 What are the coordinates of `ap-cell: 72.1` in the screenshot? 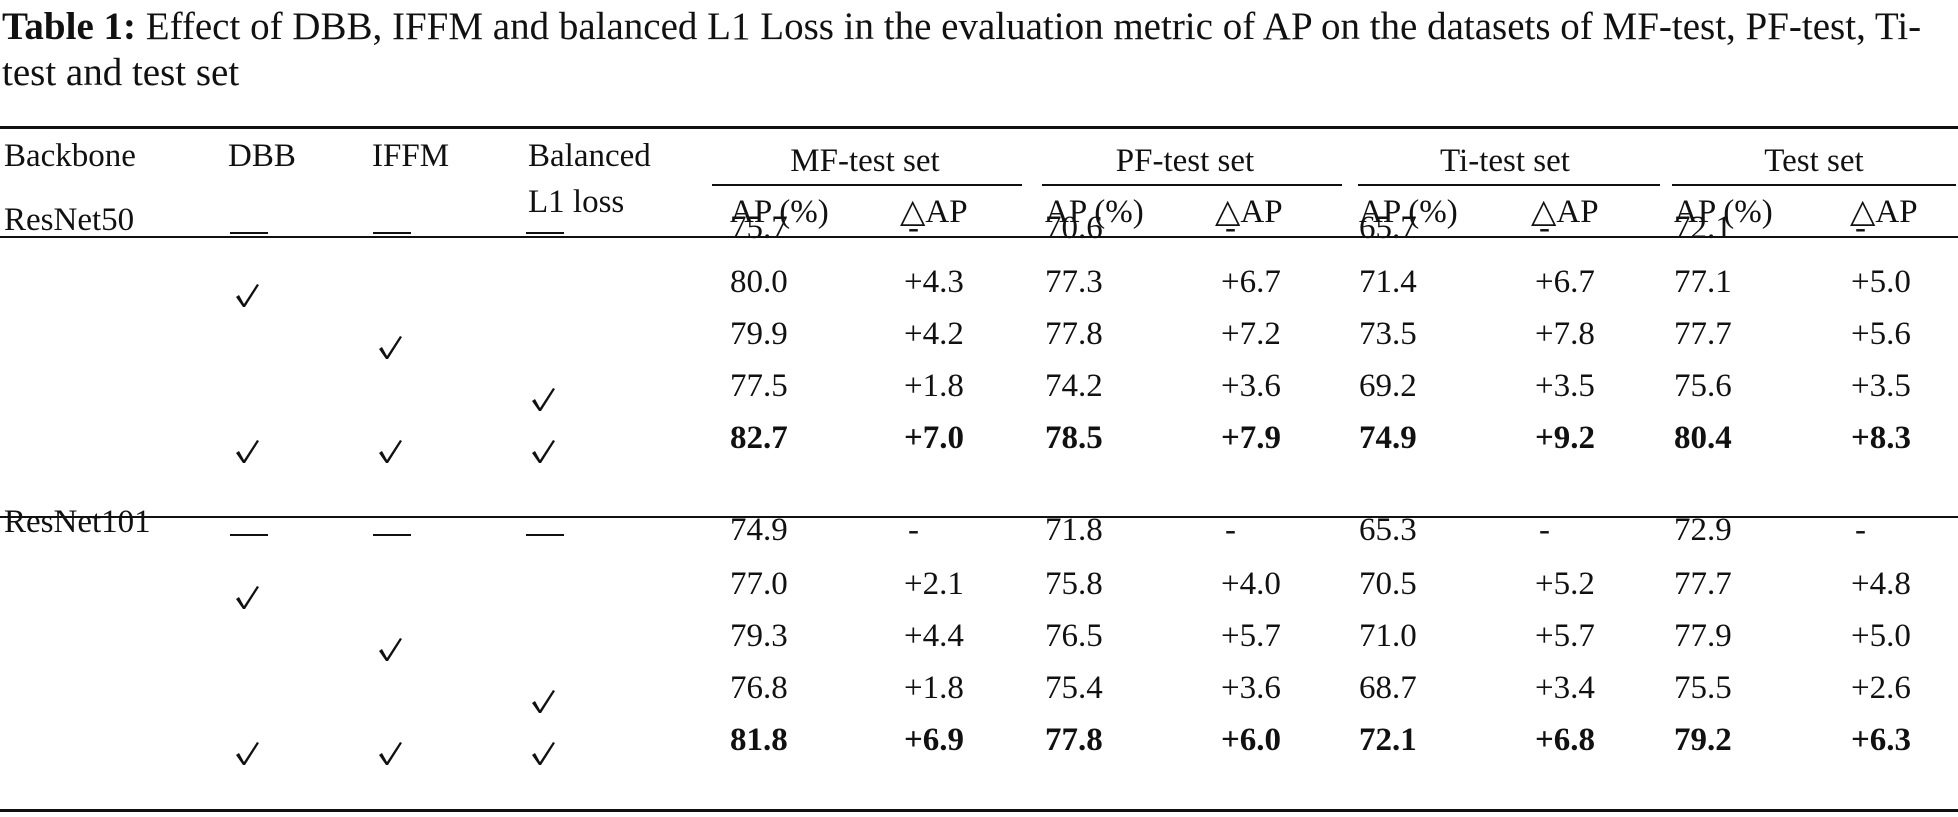 It's located at (1388, 740).